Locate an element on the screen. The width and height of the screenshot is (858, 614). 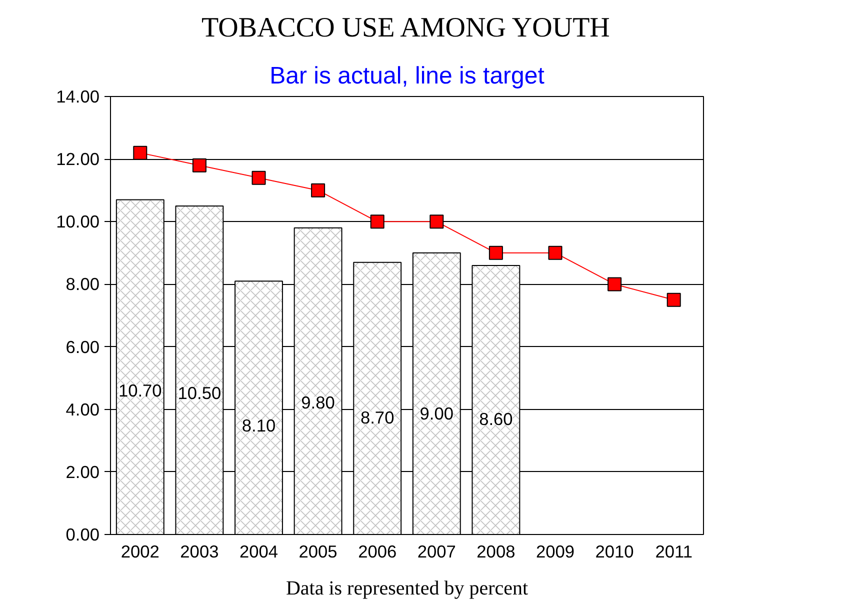
x-tick-label: 2011 is located at coordinates (673, 552).